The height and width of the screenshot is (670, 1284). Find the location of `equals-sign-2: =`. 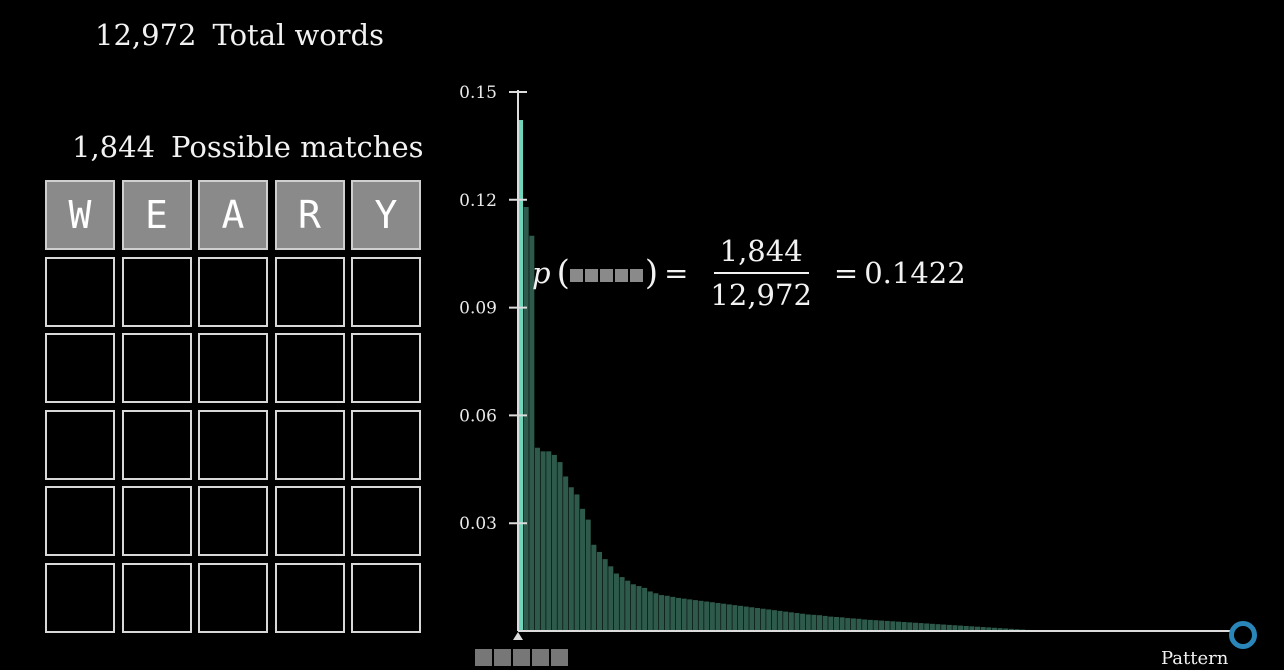

equals-sign-2: = is located at coordinates (846, 273).